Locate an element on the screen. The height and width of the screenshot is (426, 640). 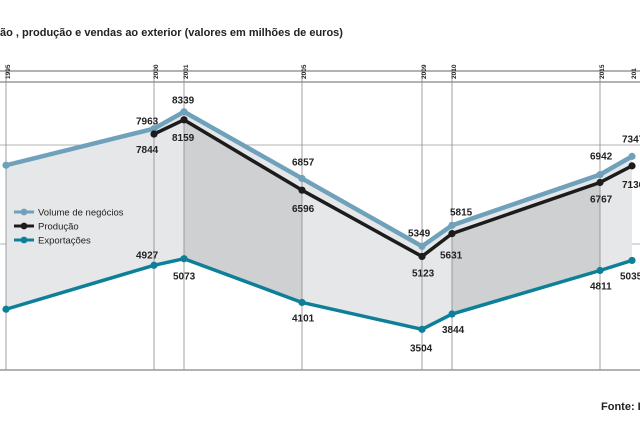
data-label-producao-2015: 6767 is located at coordinates (601, 199).